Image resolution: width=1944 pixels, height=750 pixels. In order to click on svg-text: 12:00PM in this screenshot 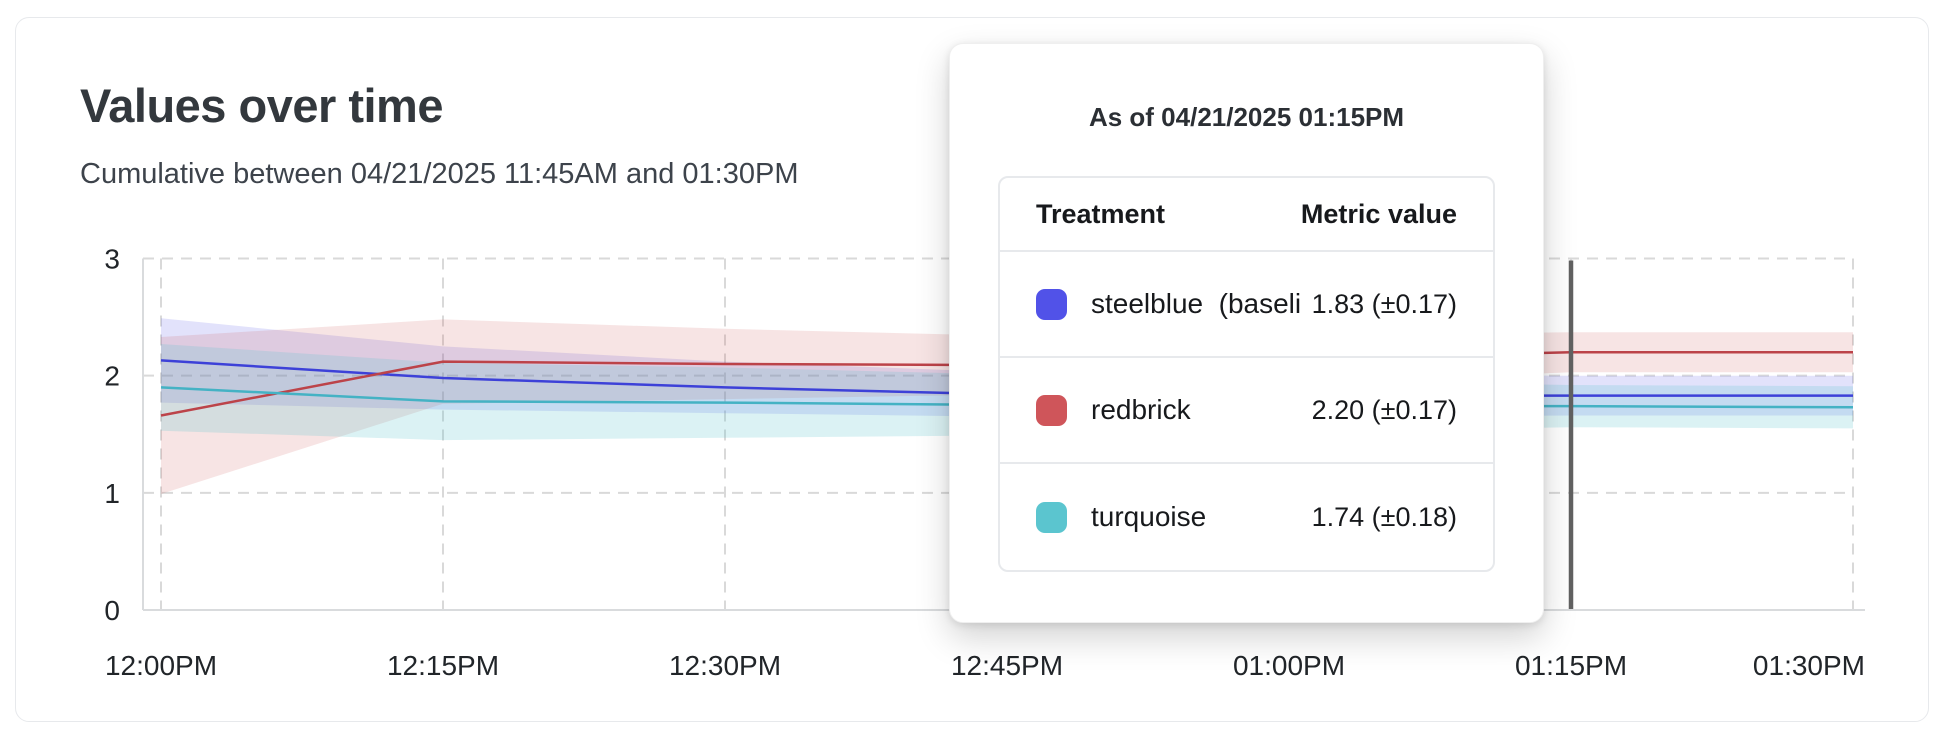, I will do `click(161, 665)`.